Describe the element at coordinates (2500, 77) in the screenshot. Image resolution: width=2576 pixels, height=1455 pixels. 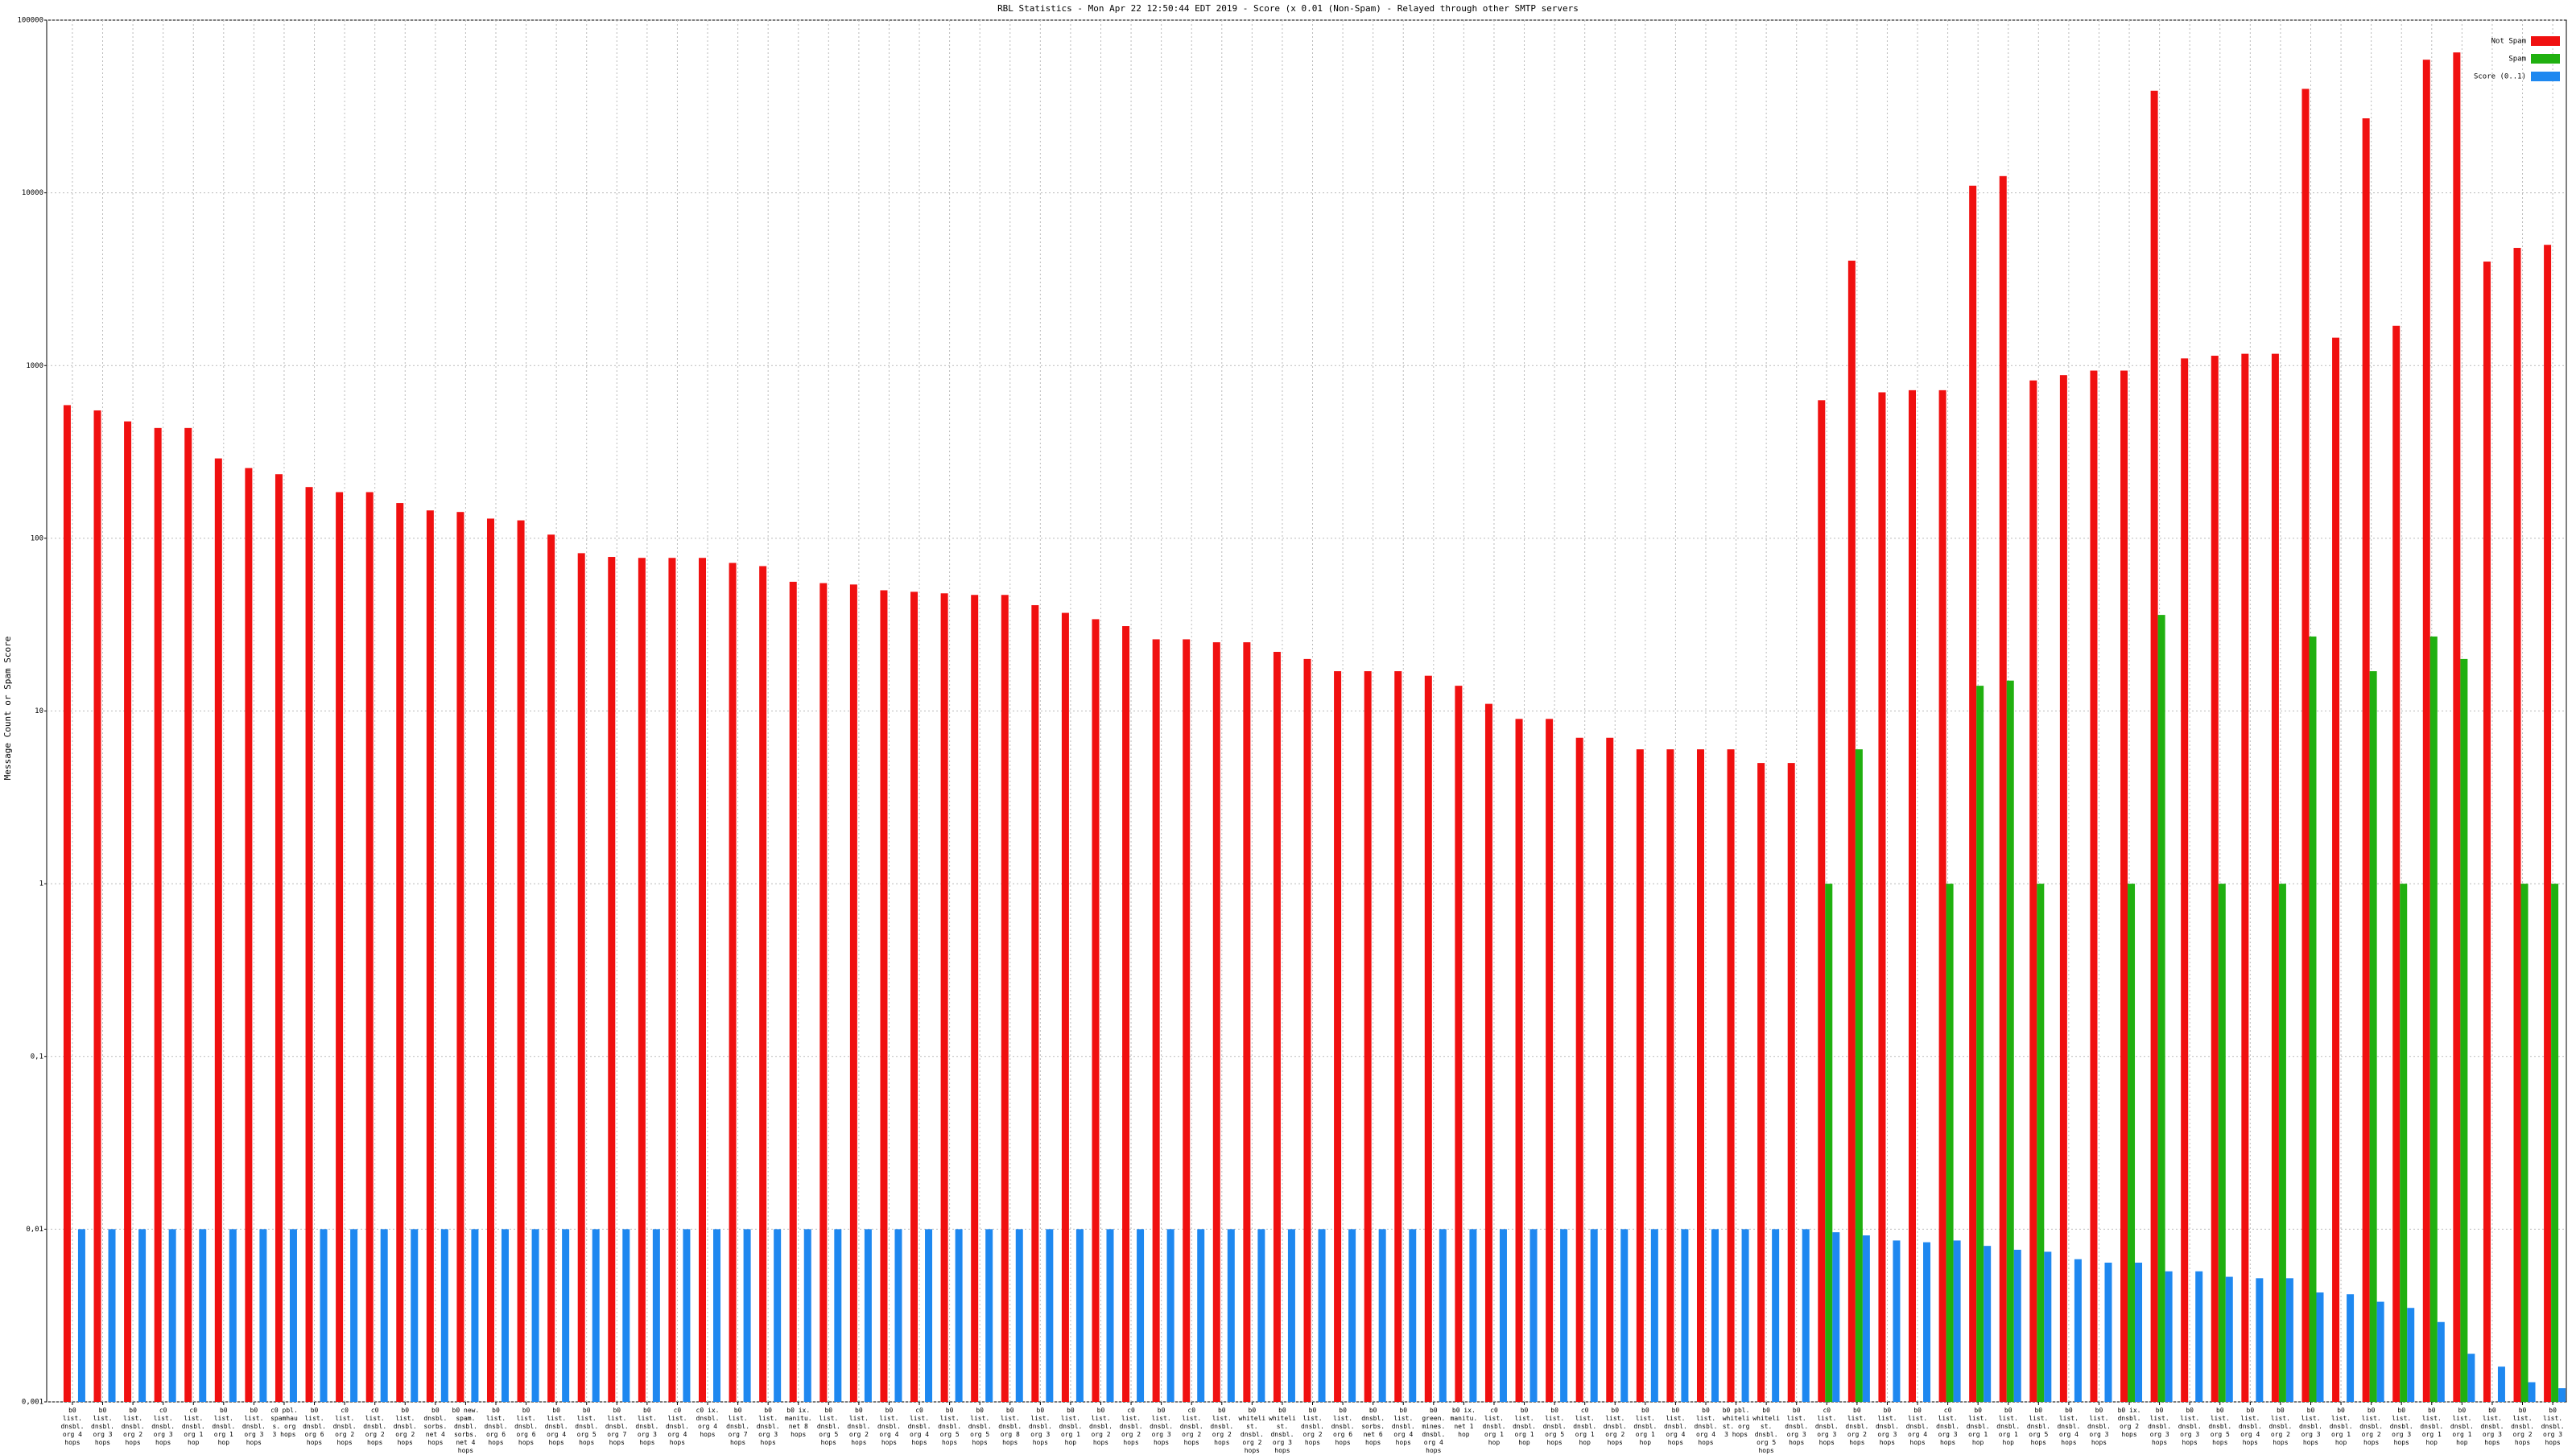
I see `legend-label: Score (0..1)` at that location.